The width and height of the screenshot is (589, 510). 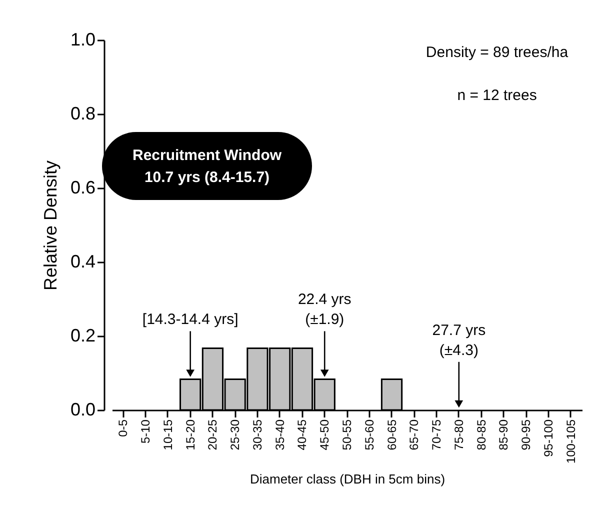 What do you see at coordinates (207, 166) in the screenshot?
I see `annotation: Recruitment Window 10.7 yrs (8.4-15.7)` at bounding box center [207, 166].